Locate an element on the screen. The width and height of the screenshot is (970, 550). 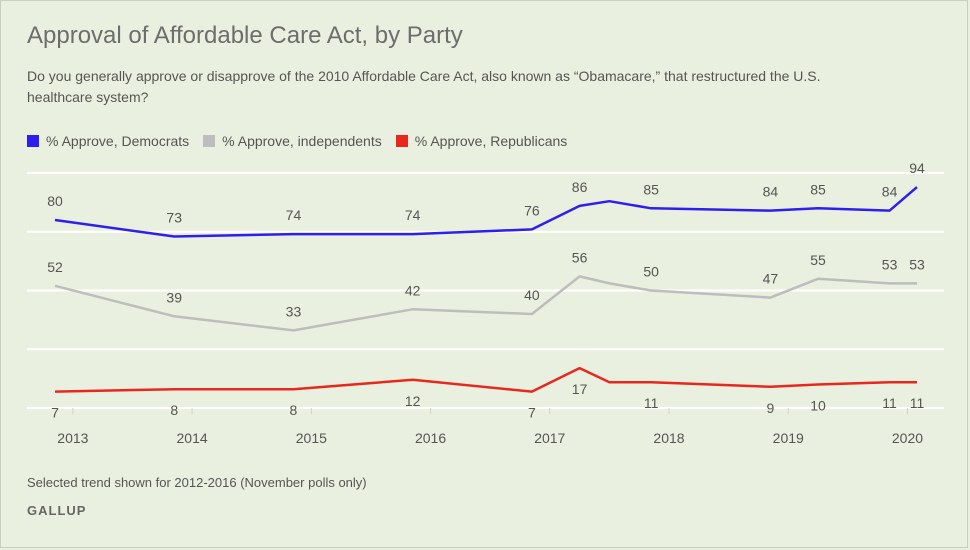
legend-item-republicans: % Approve, Republicans is located at coordinates (481, 141).